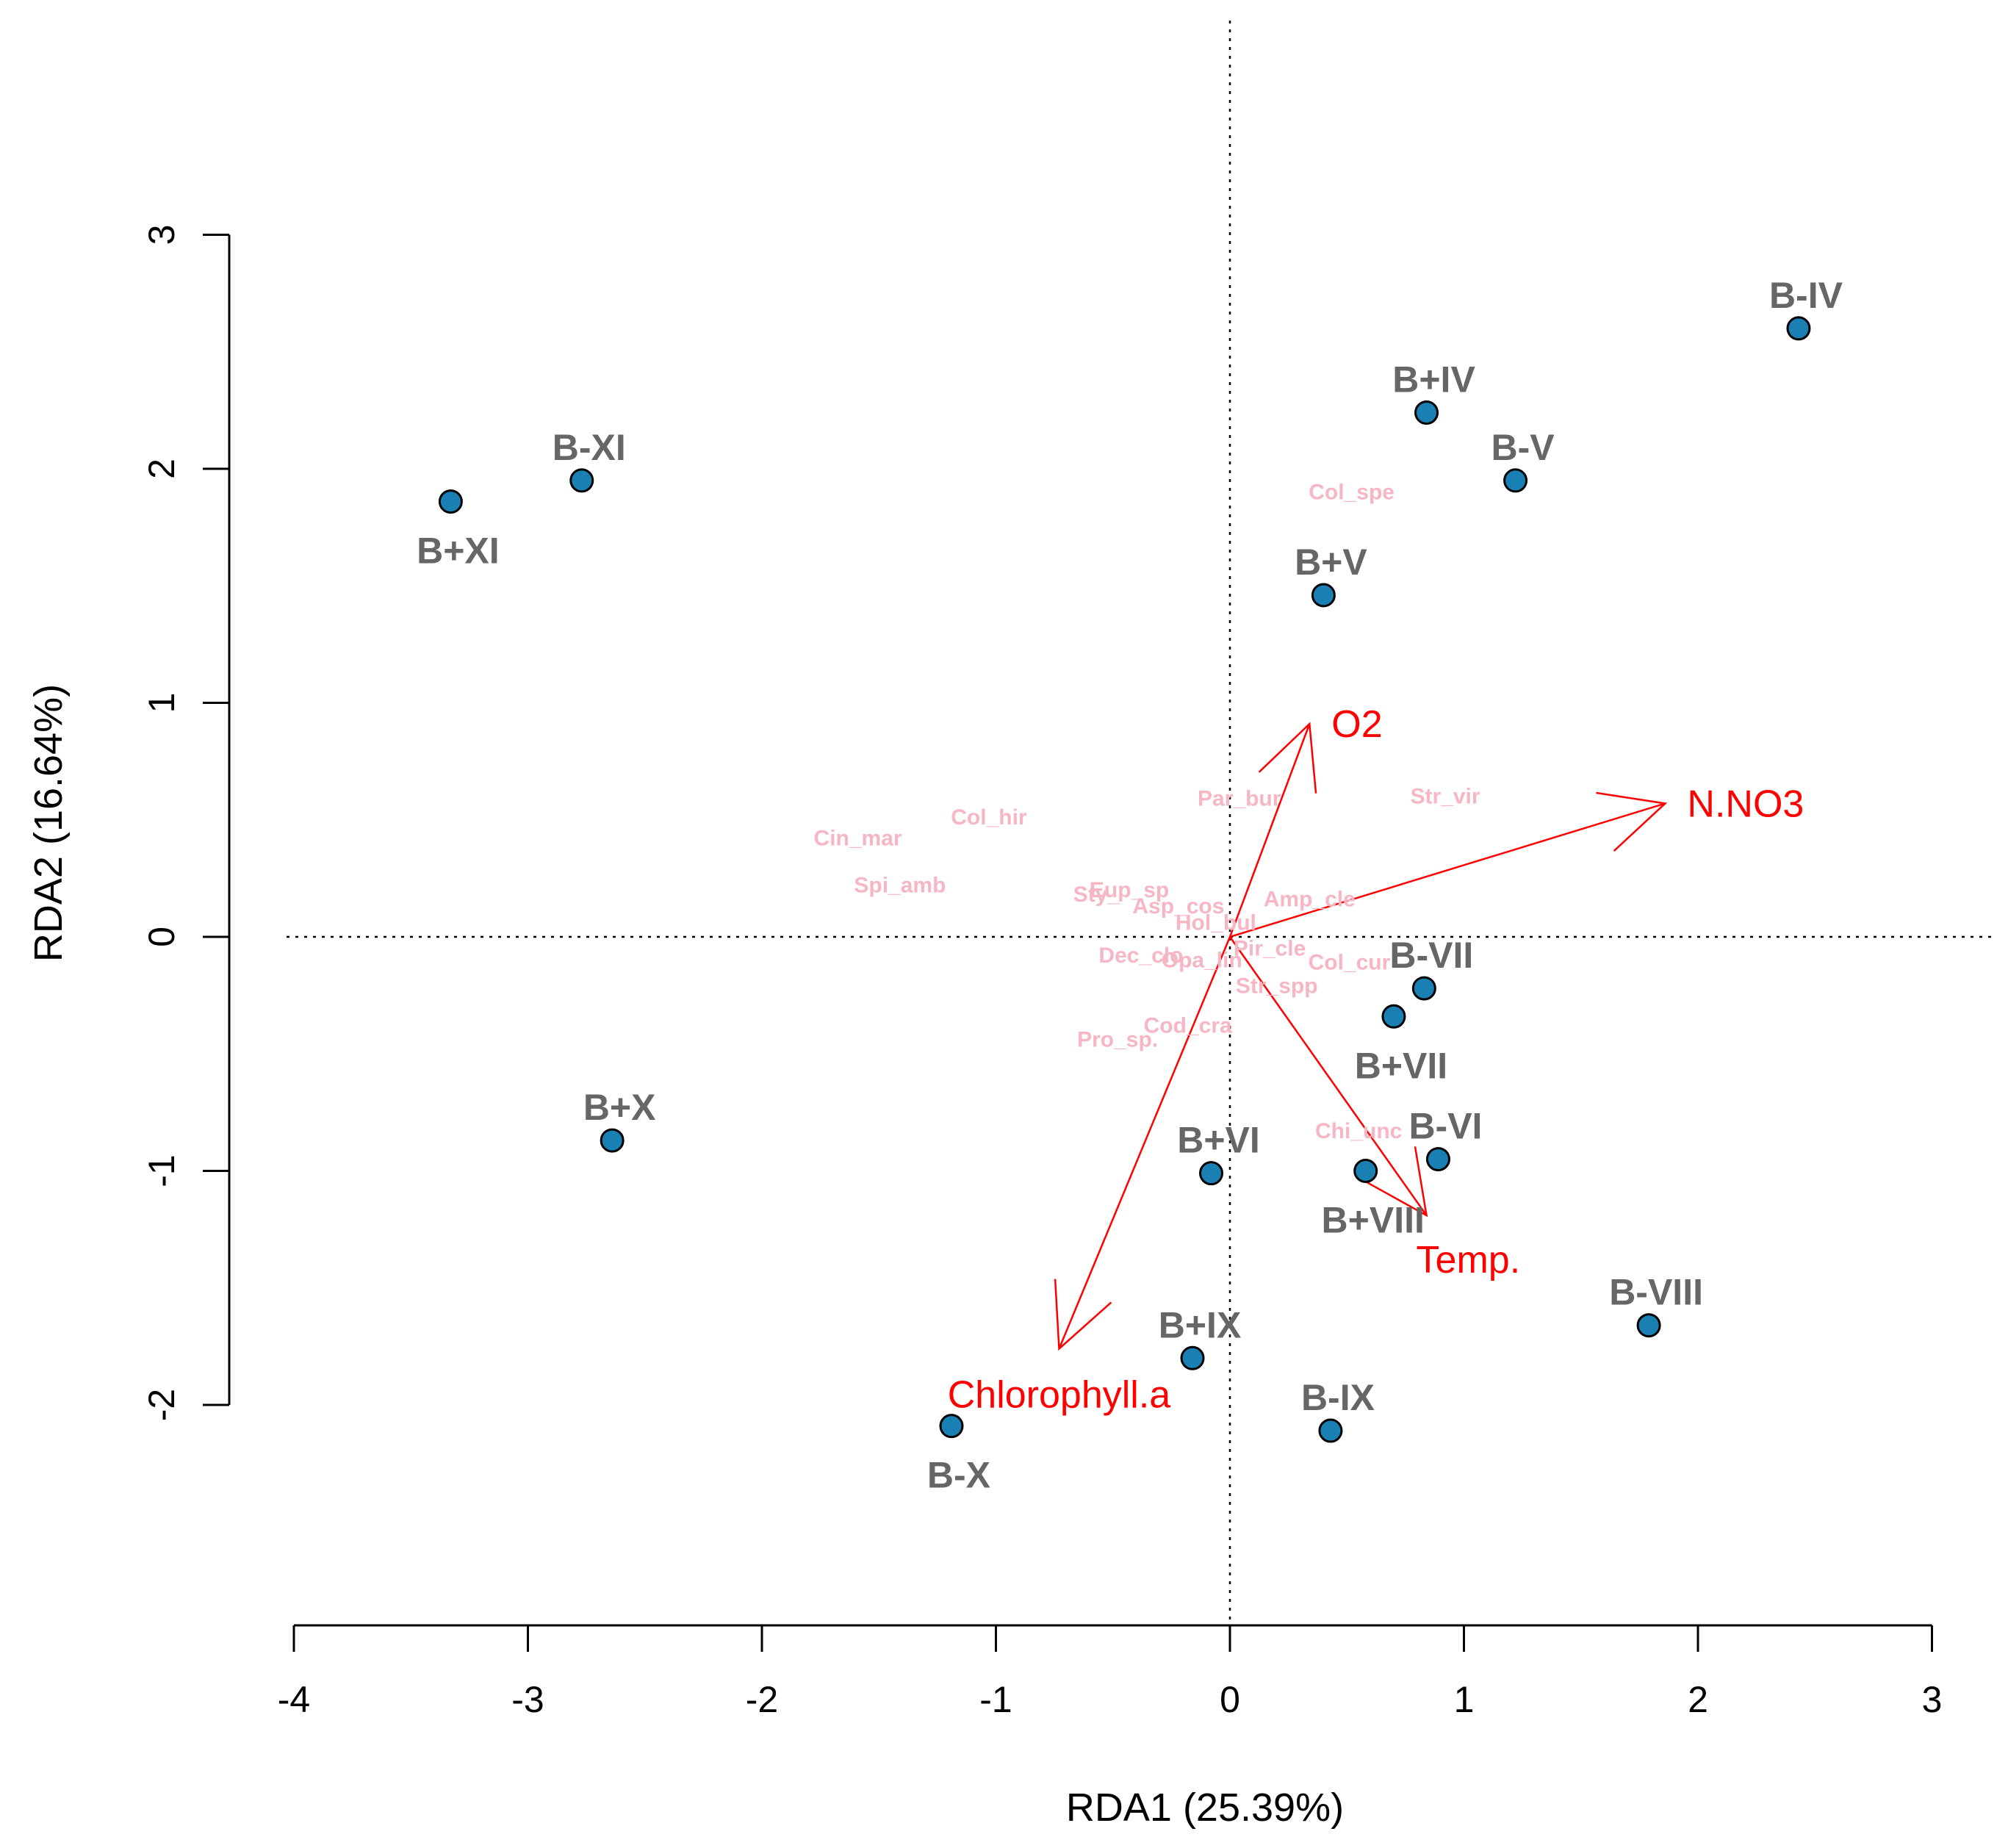  I want to click on x-tick-label: 2, so click(1698, 1699).